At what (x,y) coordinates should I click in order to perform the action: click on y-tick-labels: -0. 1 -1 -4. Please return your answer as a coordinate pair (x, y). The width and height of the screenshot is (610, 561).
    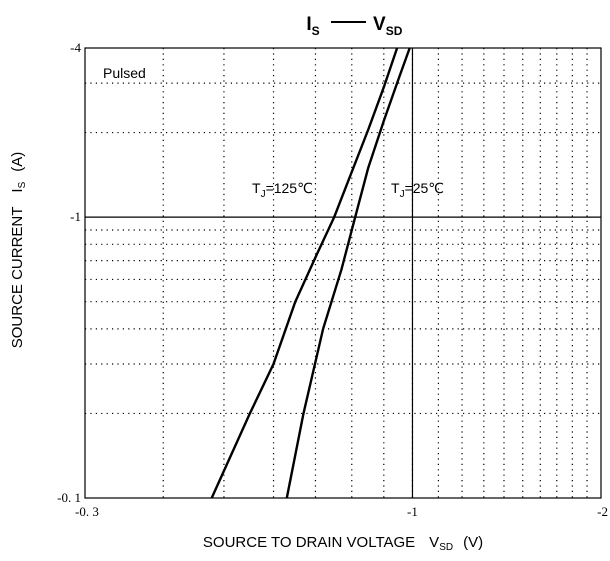
    Looking at the image, I should click on (69, 272).